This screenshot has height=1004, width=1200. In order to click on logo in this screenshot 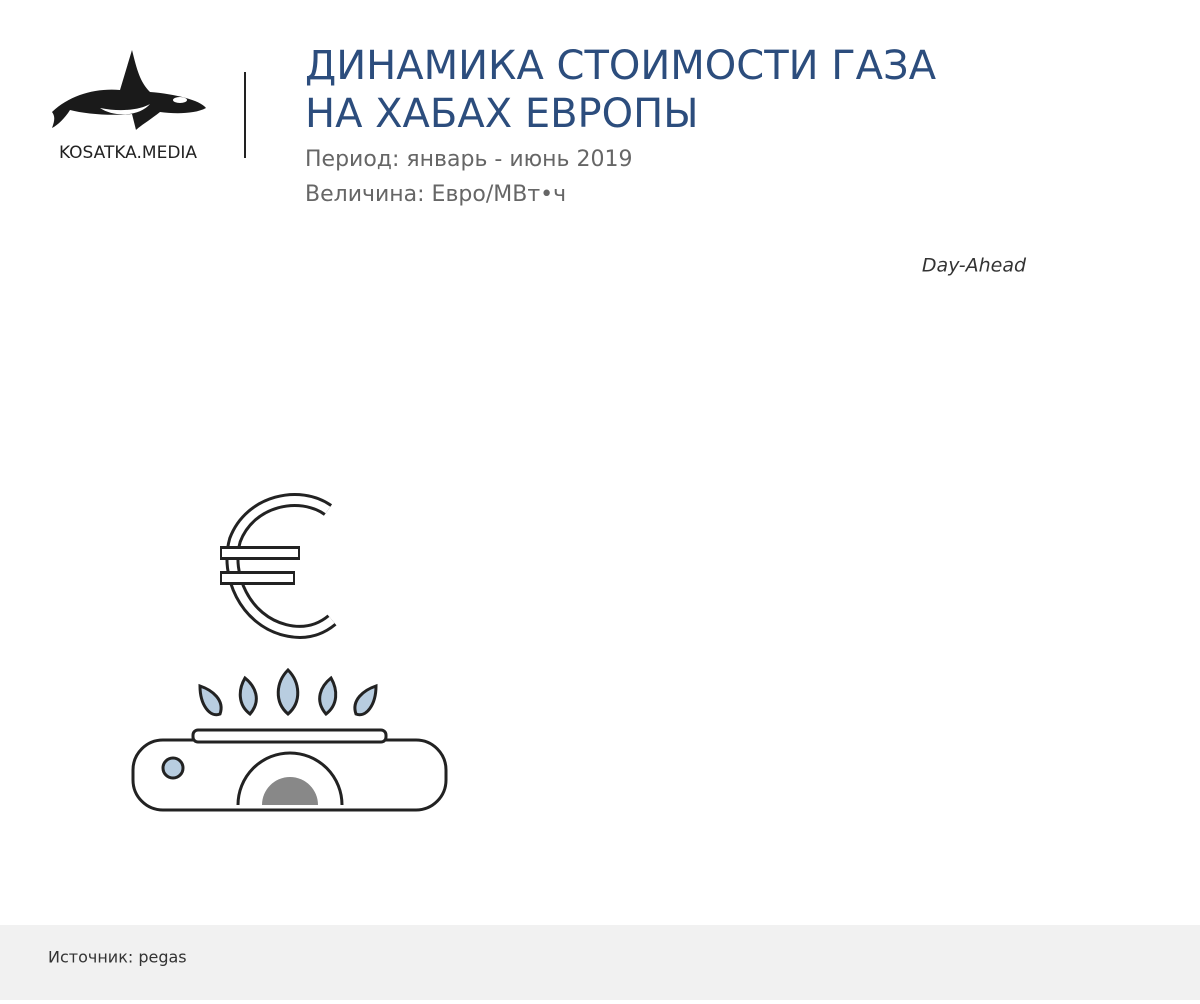, I will do `click(129, 90)`.